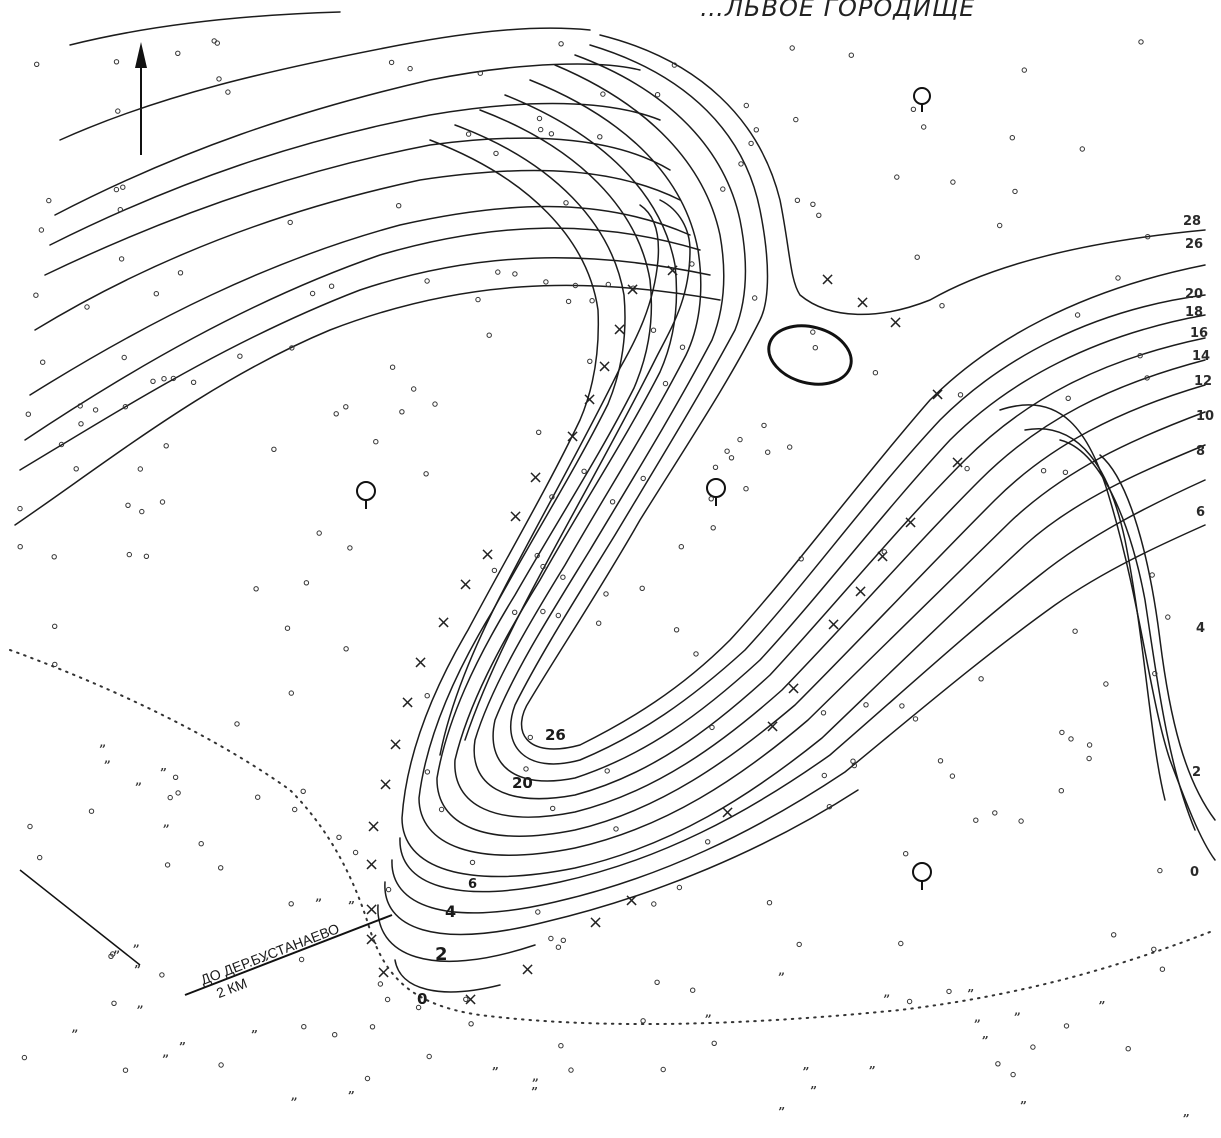  I want to click on contour-label: 28, so click(1192, 221).